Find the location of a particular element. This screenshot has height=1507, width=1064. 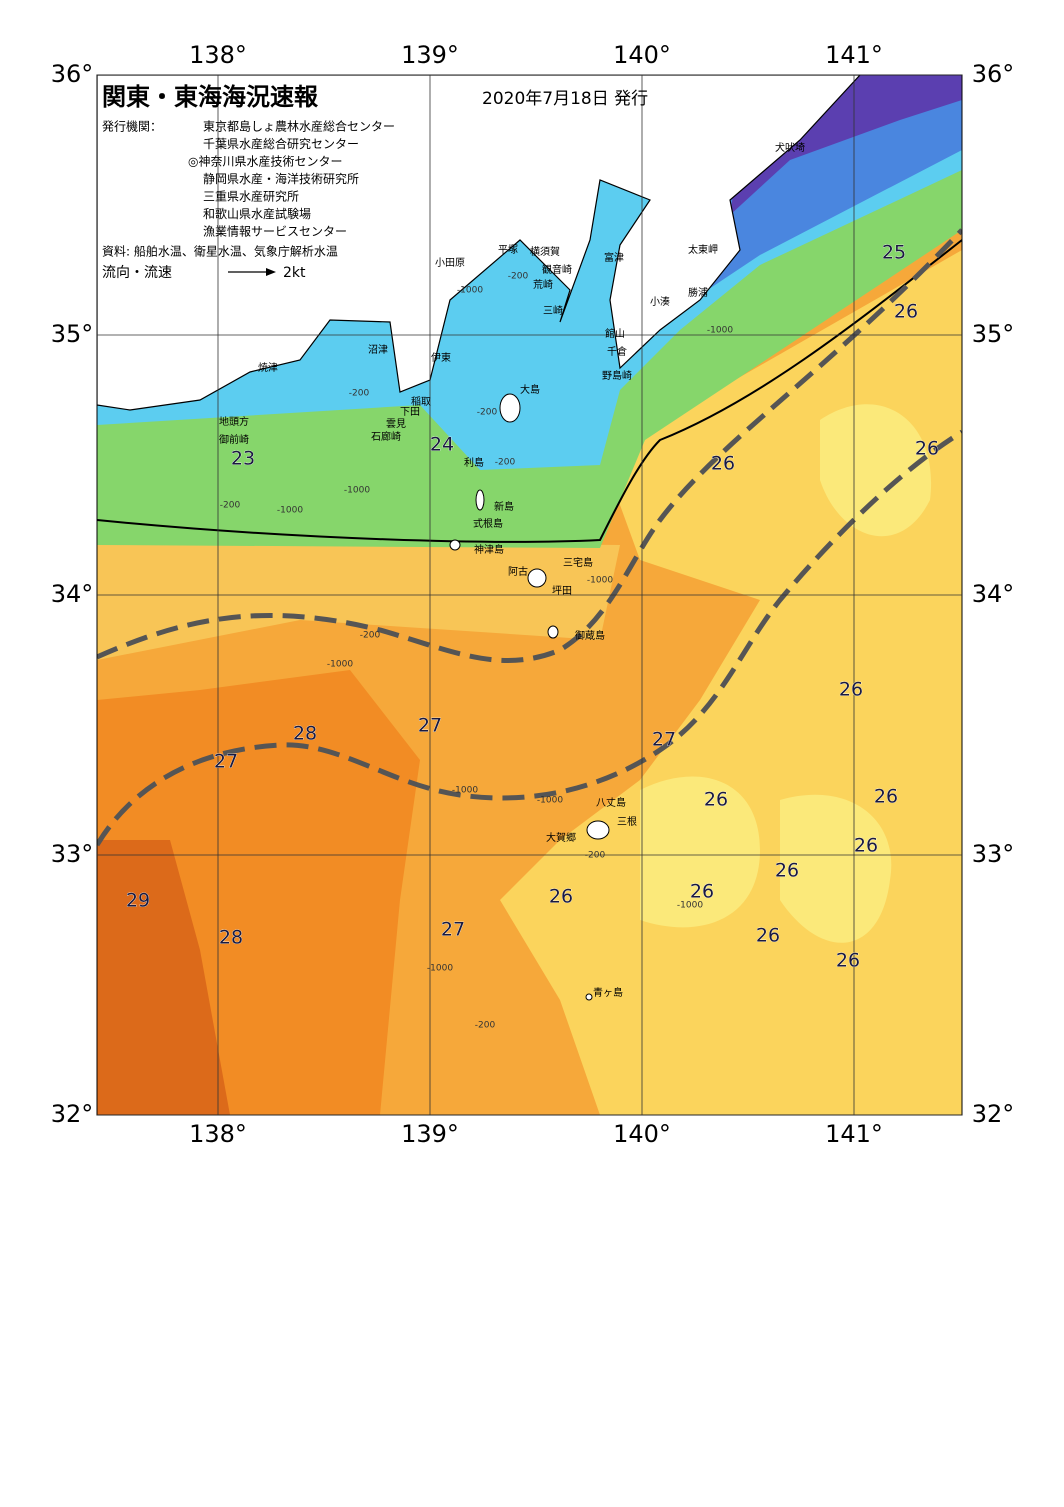

temperature-label: 29 is located at coordinates (138, 901).